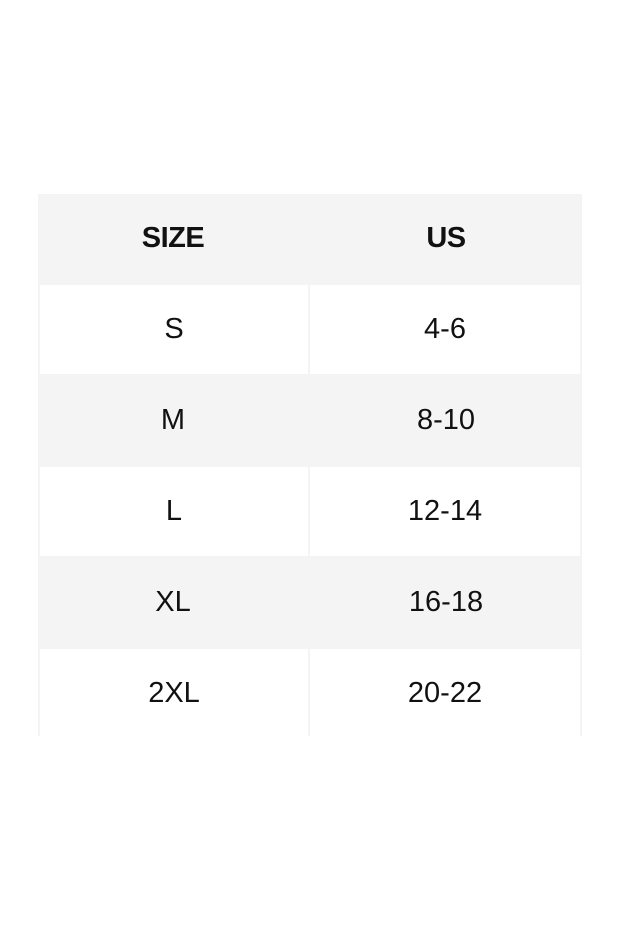 The width and height of the screenshot is (620, 930). I want to click on header-us: US, so click(446, 238).